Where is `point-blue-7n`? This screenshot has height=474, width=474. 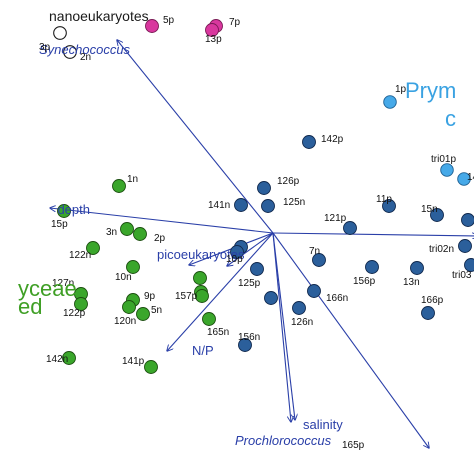
point-blue-7n is located at coordinates (319, 260).